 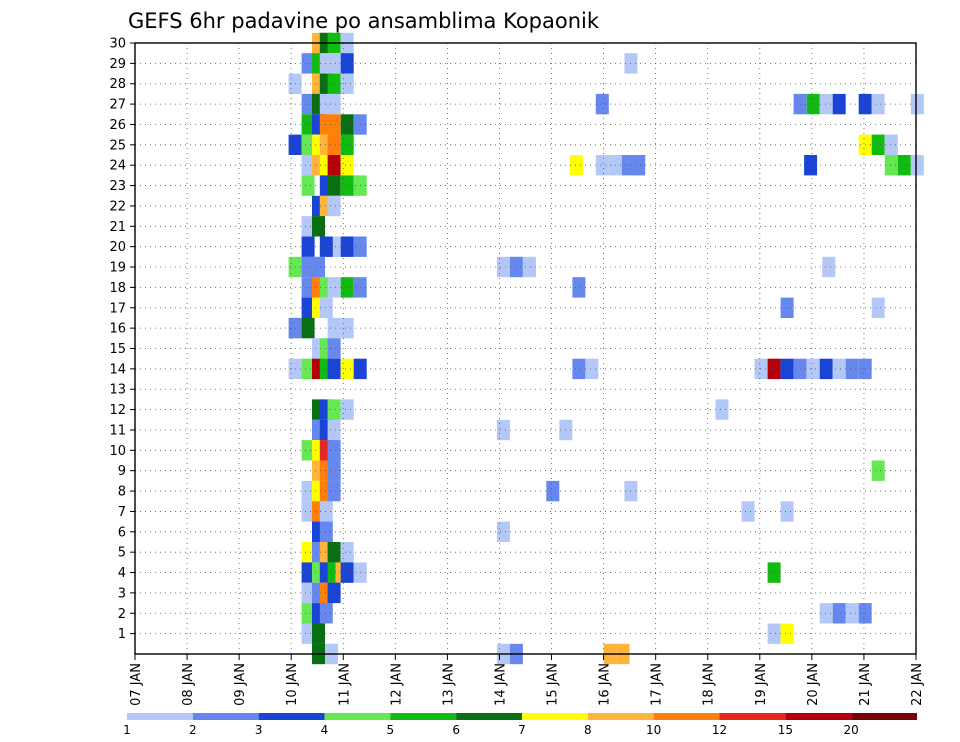 I want to click on y-tick-label: 8, so click(x=122, y=492).